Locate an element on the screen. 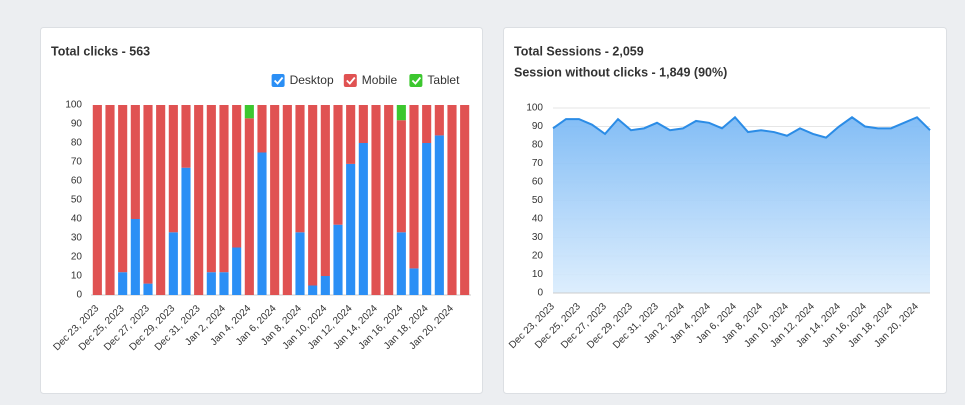 The width and height of the screenshot is (965, 405). chart-title: Total clicks - 563 is located at coordinates (100, 51).